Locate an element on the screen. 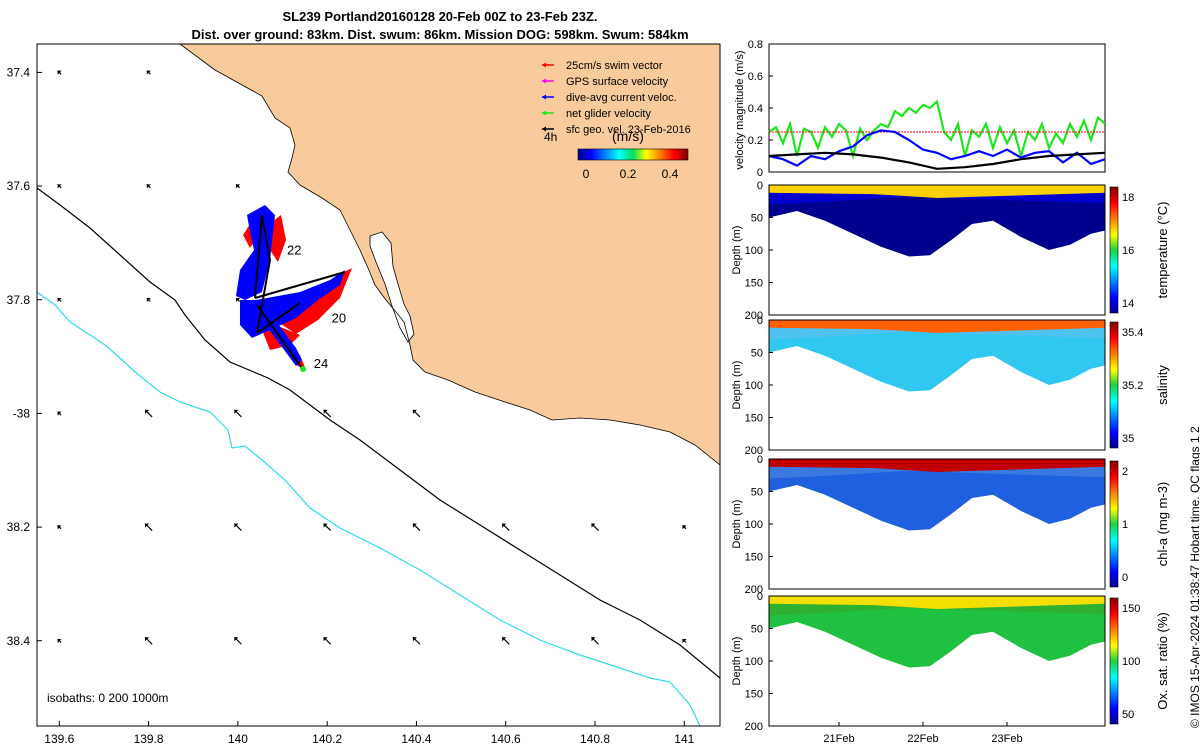  map-x-tick-label: 140.2 is located at coordinates (327, 739).